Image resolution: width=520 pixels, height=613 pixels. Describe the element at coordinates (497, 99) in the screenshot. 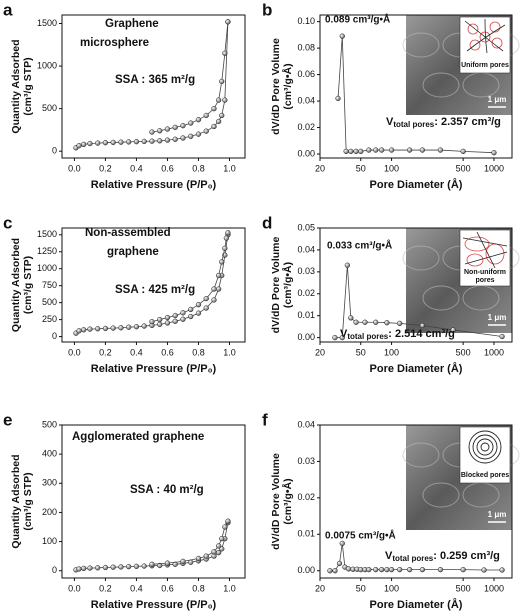

I see `scale-label: 1 μm` at that location.